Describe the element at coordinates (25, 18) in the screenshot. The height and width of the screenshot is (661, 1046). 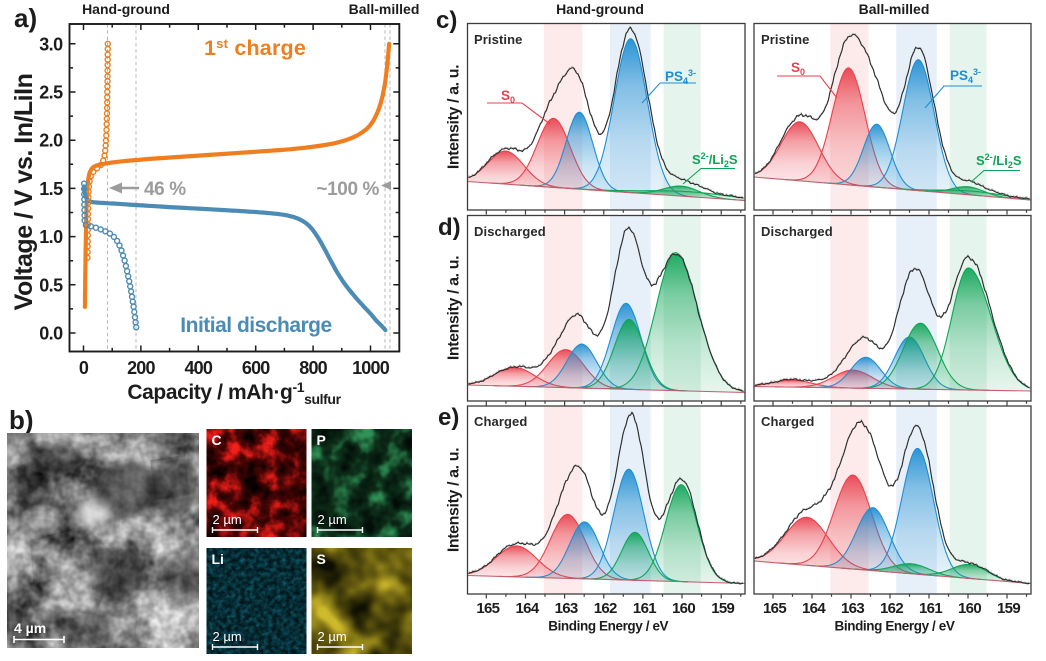
I see `svg-text: a)` at that location.